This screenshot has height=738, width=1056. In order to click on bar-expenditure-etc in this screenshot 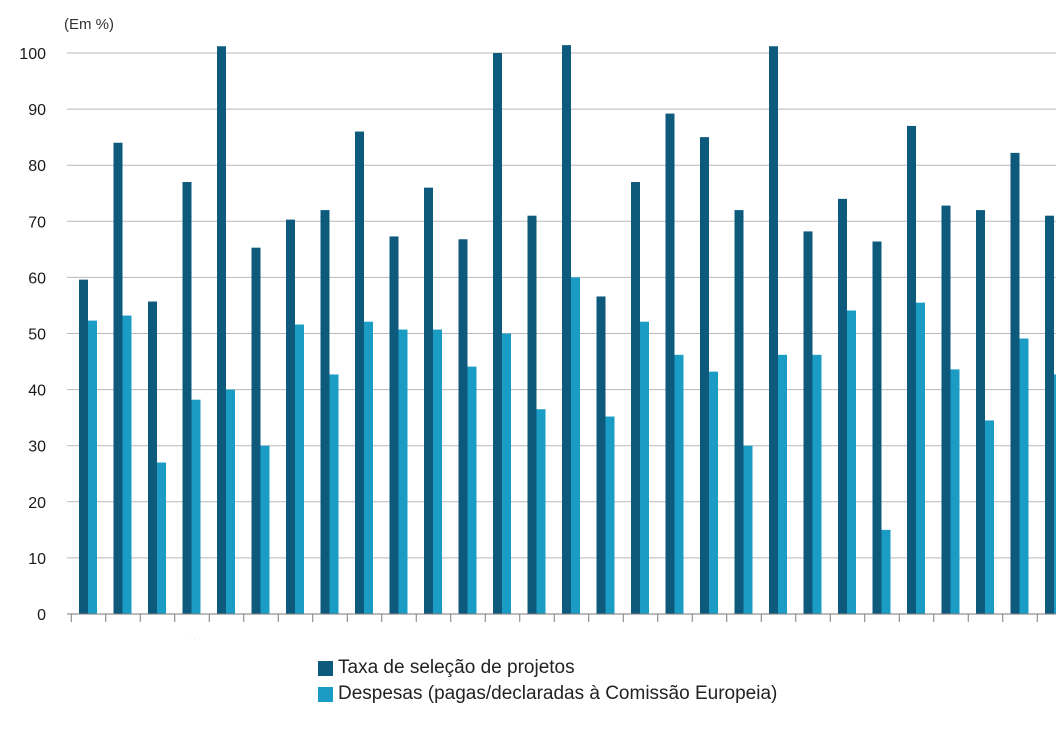, I will do `click(196, 506)`.